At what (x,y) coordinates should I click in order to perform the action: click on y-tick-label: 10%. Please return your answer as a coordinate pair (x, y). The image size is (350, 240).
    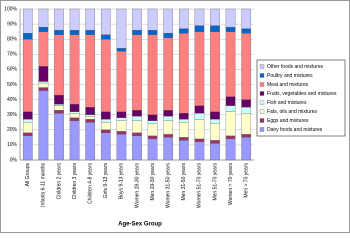
    Looking at the image, I should click on (12, 145).